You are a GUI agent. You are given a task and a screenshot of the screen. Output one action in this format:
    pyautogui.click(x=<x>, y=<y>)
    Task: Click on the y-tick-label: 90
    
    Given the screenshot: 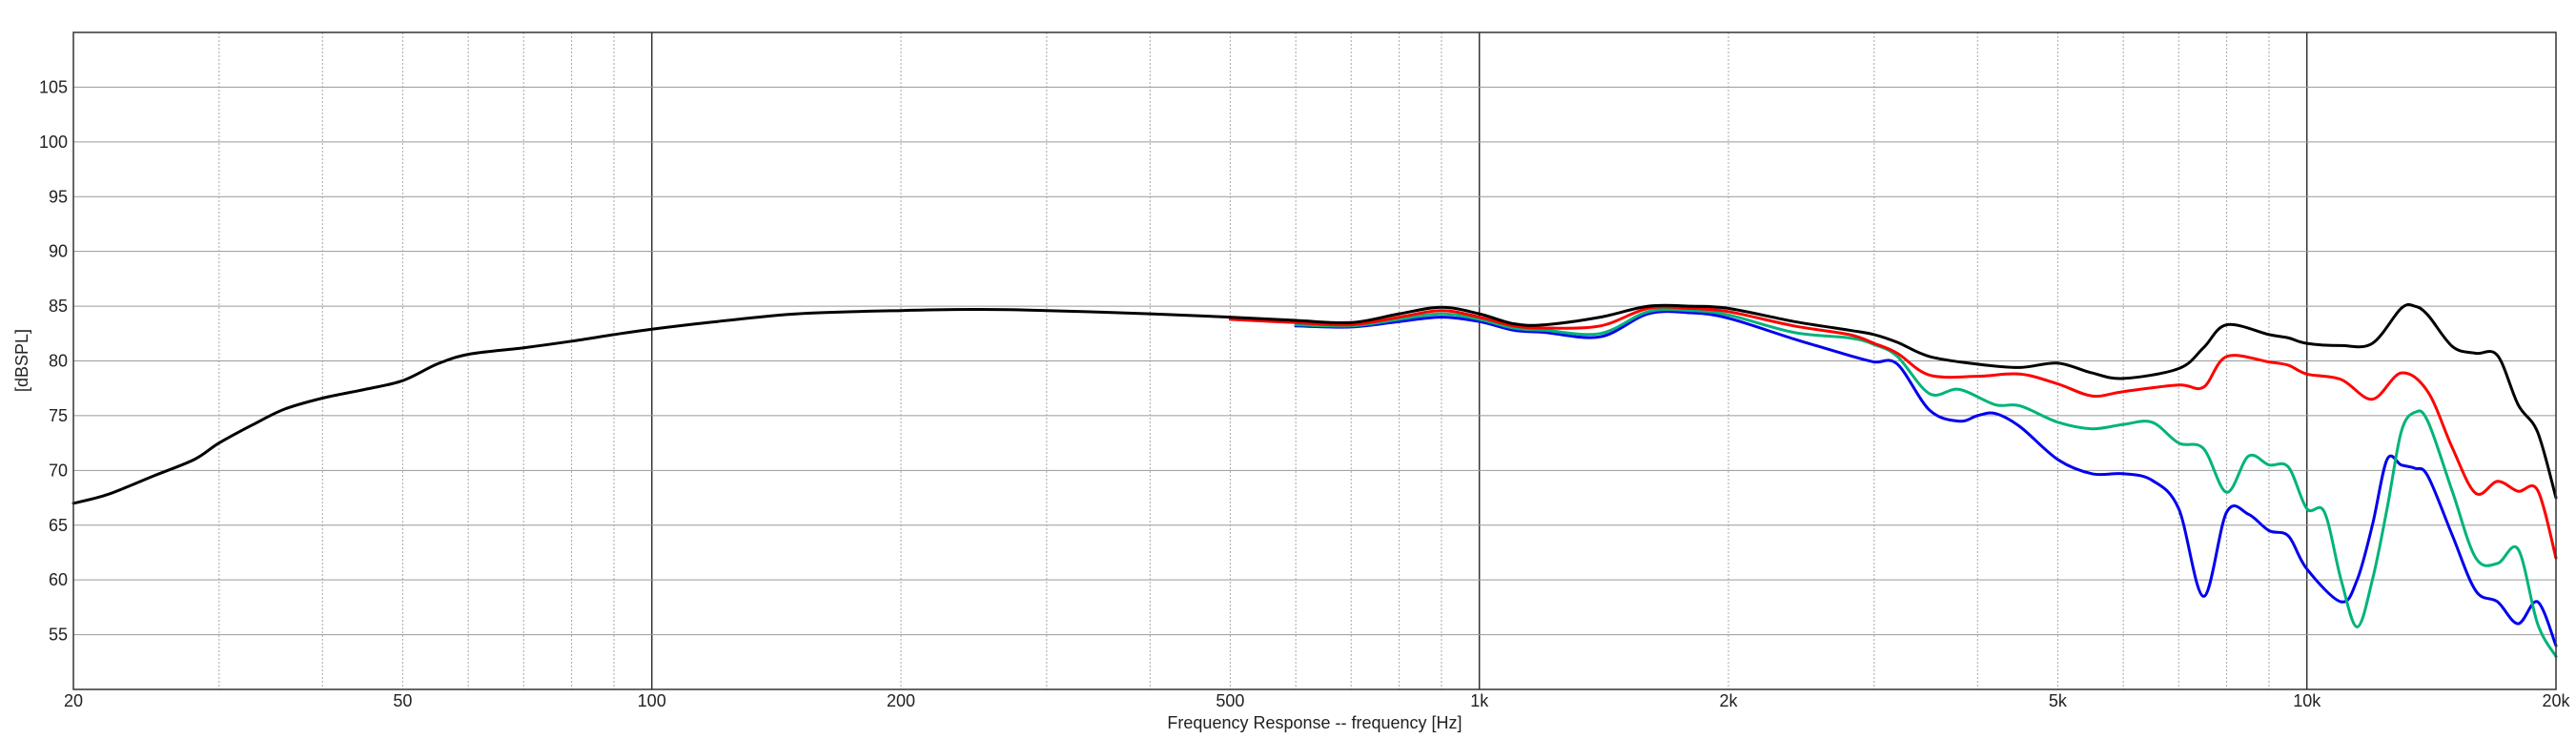 What is the action you would take?
    pyautogui.click(x=58, y=251)
    